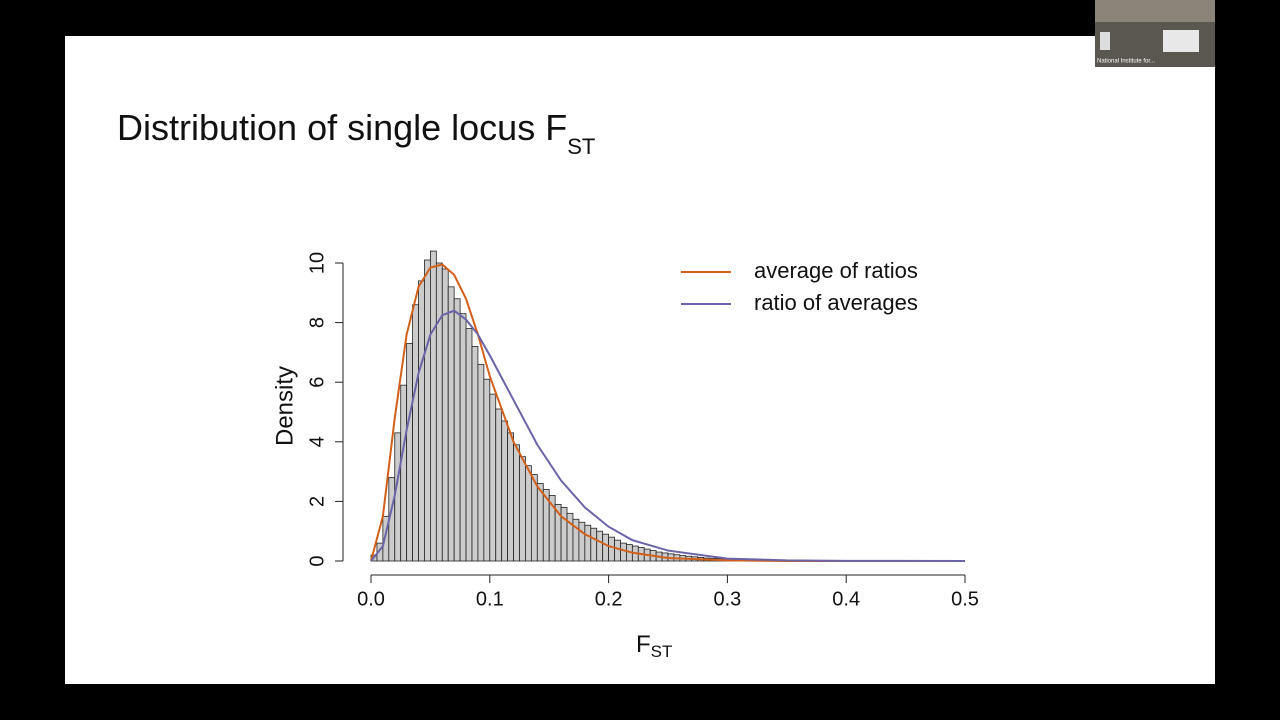 Image resolution: width=1280 pixels, height=720 pixels. Describe the element at coordinates (1155, 11) in the screenshot. I see `webcam-ceiling` at that location.